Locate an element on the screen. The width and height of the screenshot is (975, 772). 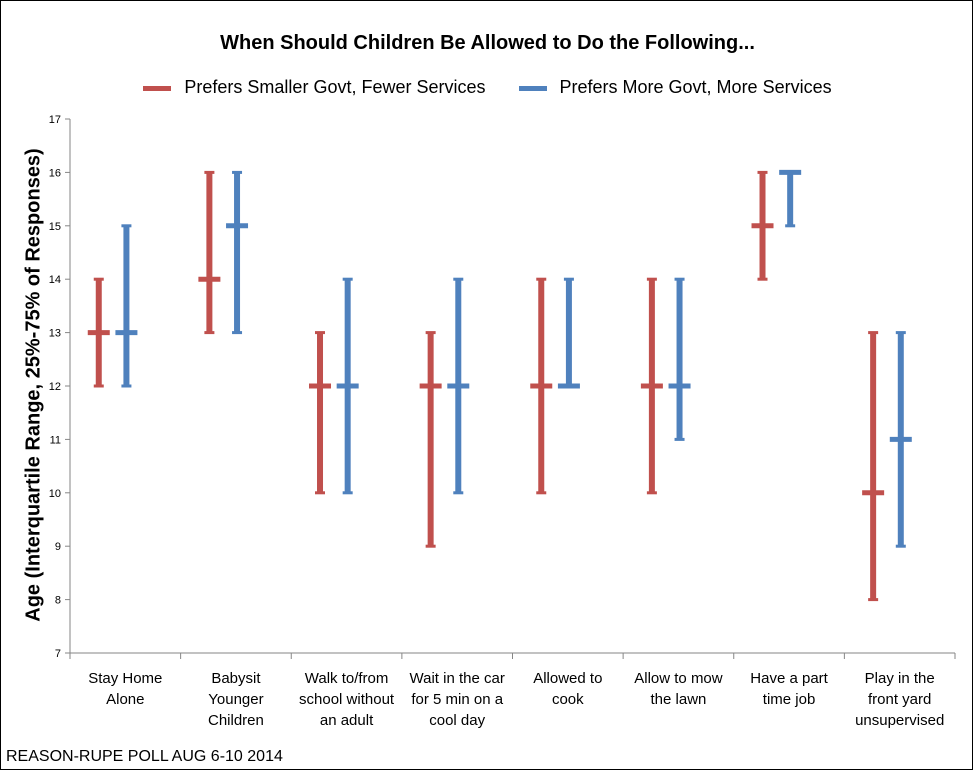
x-tick-label: time job is located at coordinates (789, 699).